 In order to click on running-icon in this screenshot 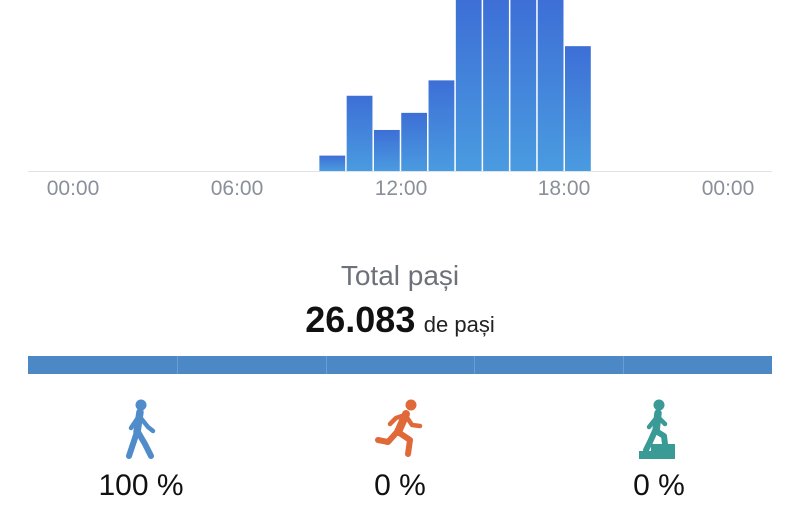, I will do `click(399, 428)`.